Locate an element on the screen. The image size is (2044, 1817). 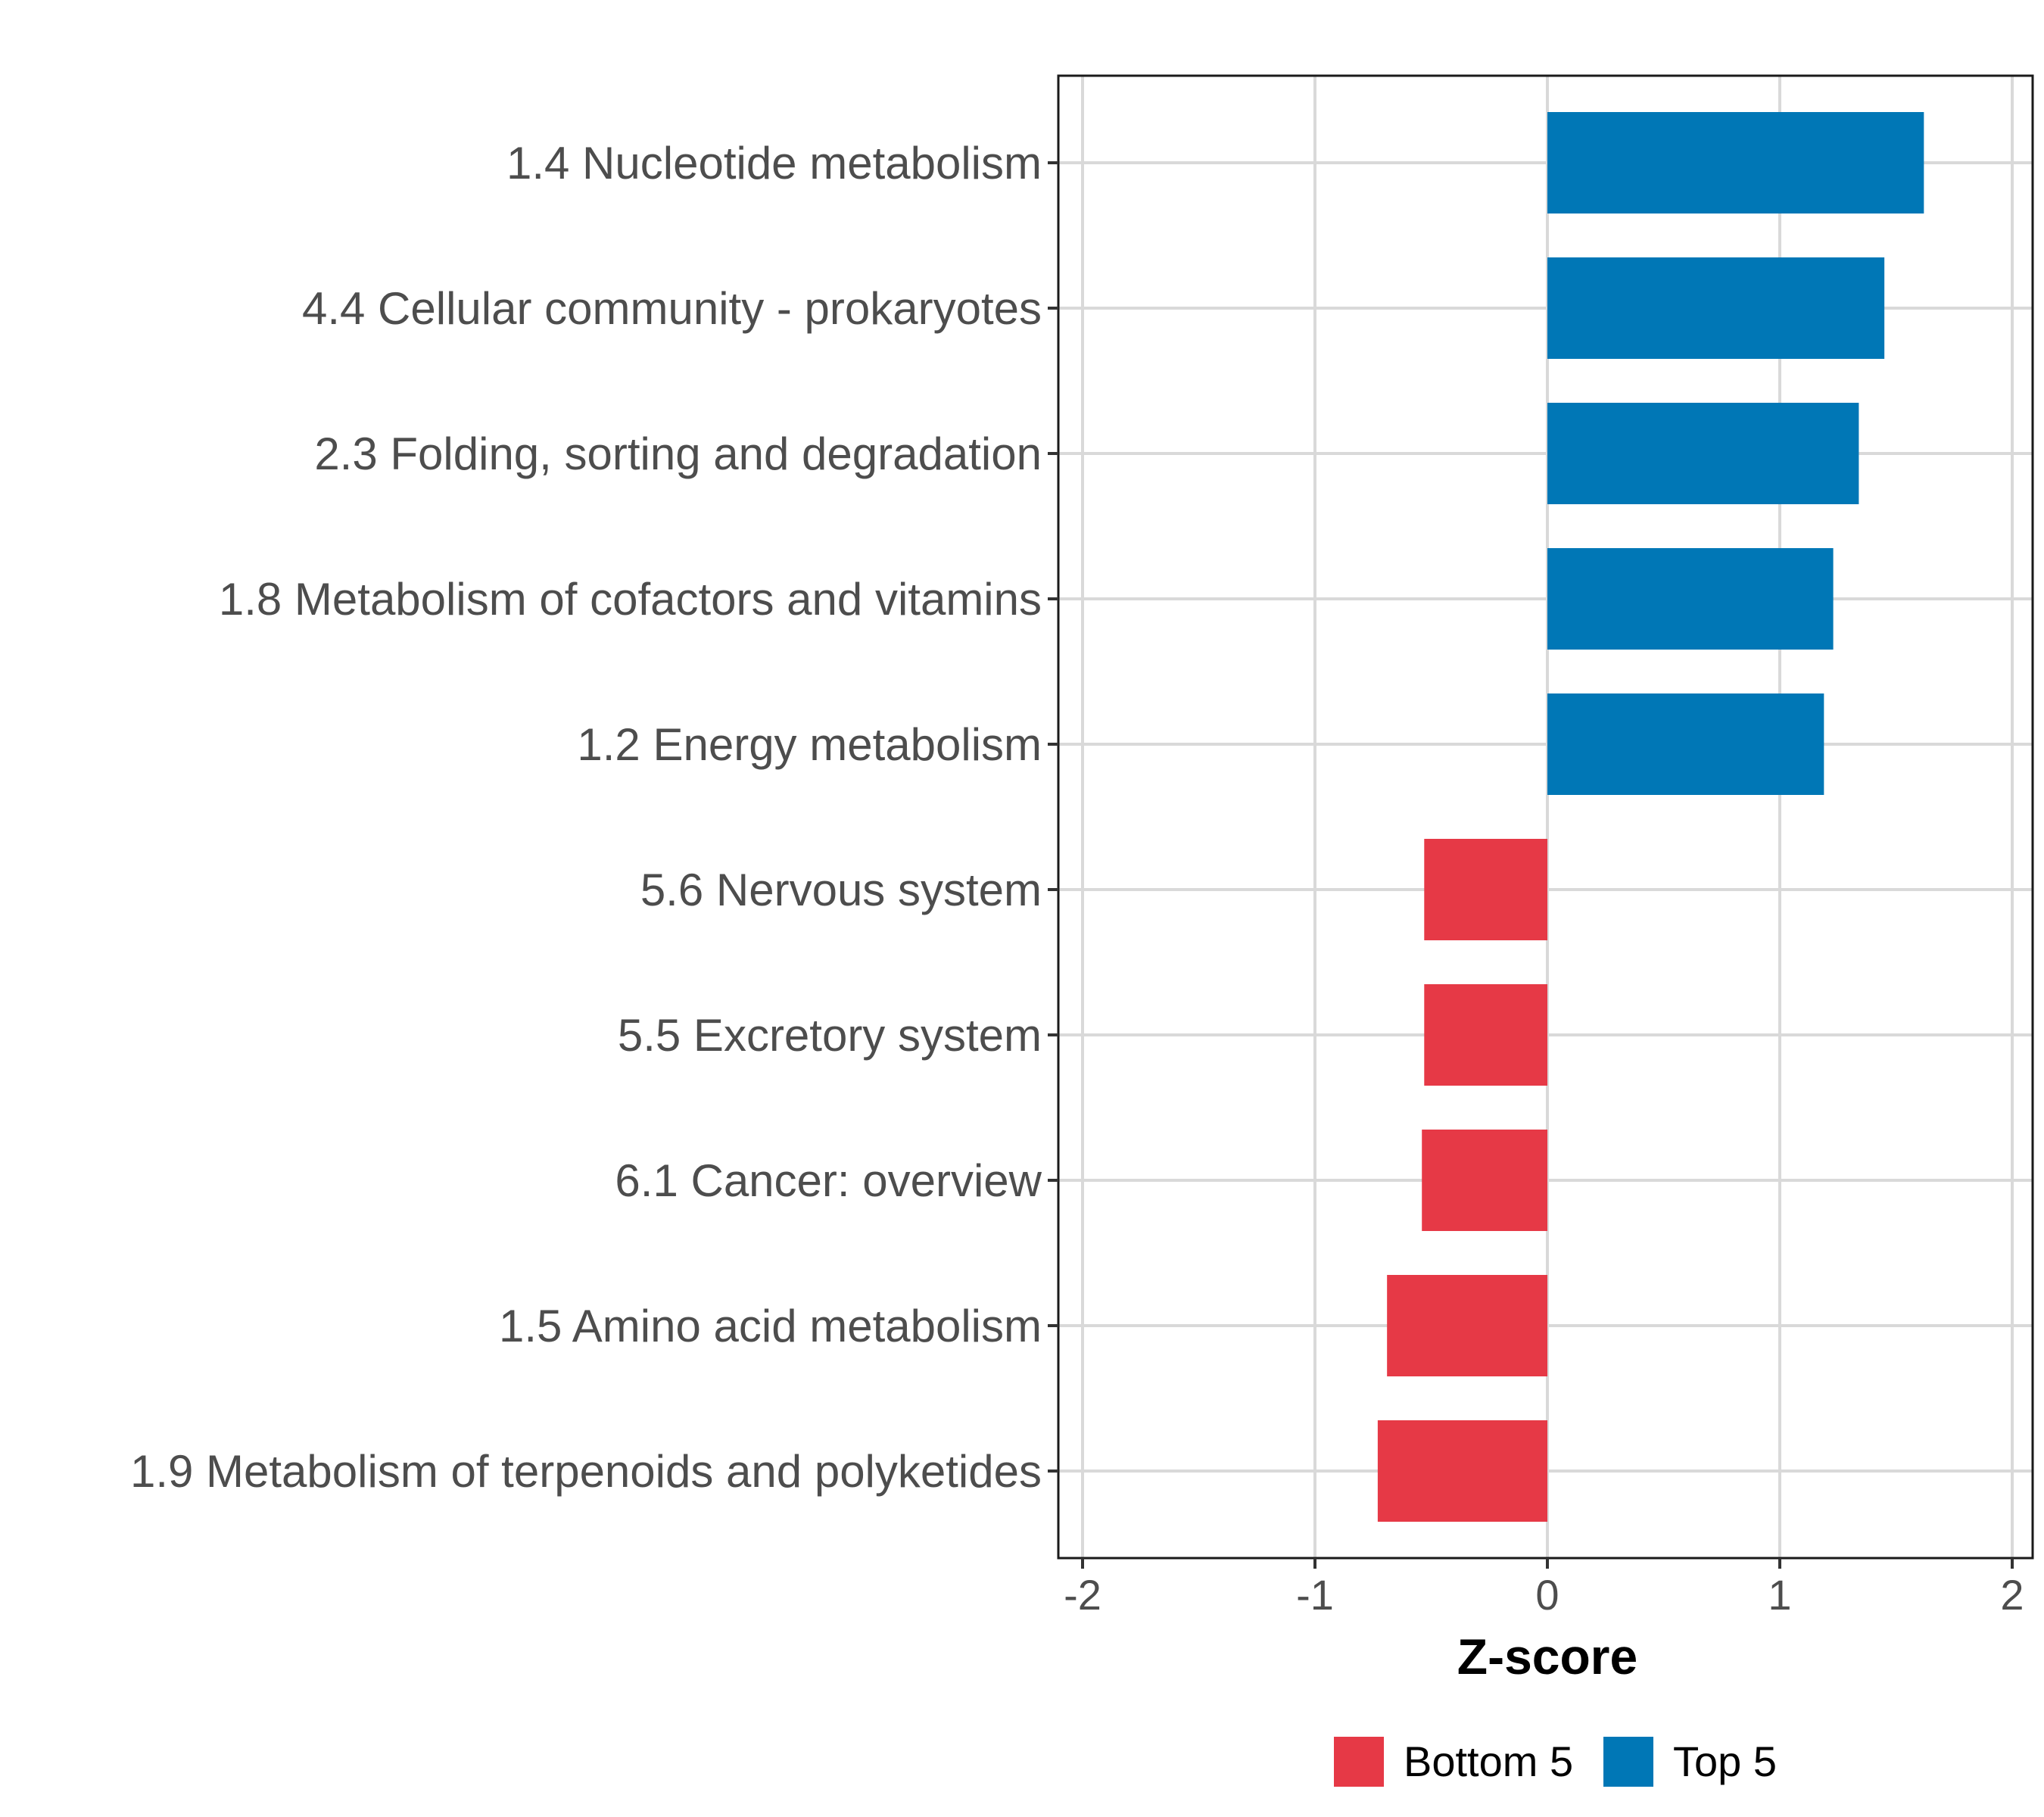
category-label: 1.4 Nucleotide metabolism is located at coordinates (774, 163).